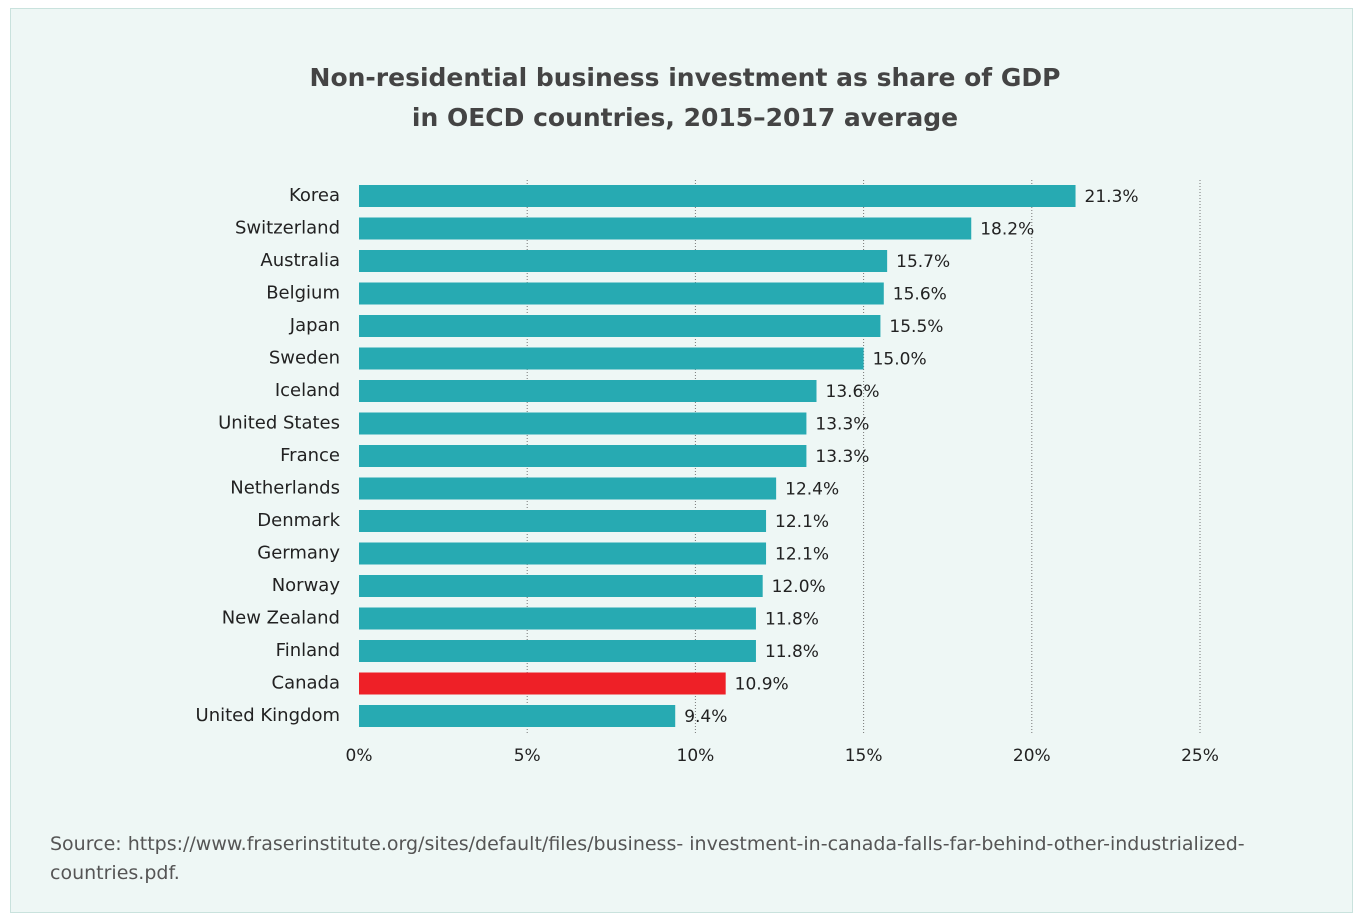 This screenshot has height=915, width=1355. What do you see at coordinates (307, 390) in the screenshot?
I see `category-label: Iceland` at bounding box center [307, 390].